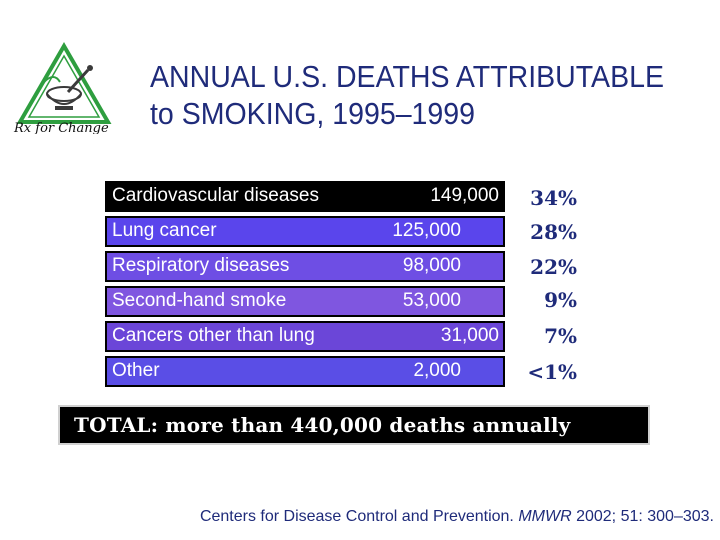 The height and width of the screenshot is (540, 720). Describe the element at coordinates (313, 113) in the screenshot. I see `title-line-2: to SMOKING, 1995–1999` at that location.